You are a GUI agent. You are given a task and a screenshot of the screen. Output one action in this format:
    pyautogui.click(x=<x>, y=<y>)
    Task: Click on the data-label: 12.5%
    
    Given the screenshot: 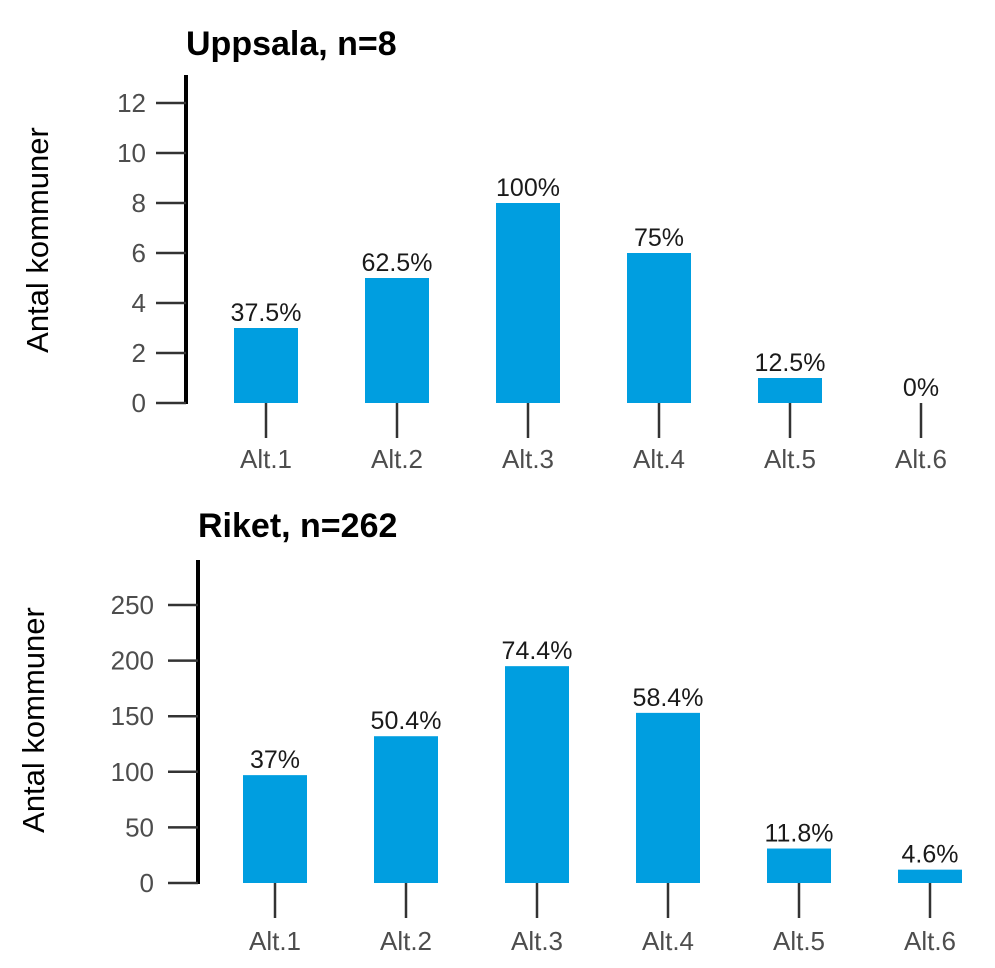 What is the action you would take?
    pyautogui.click(x=790, y=363)
    